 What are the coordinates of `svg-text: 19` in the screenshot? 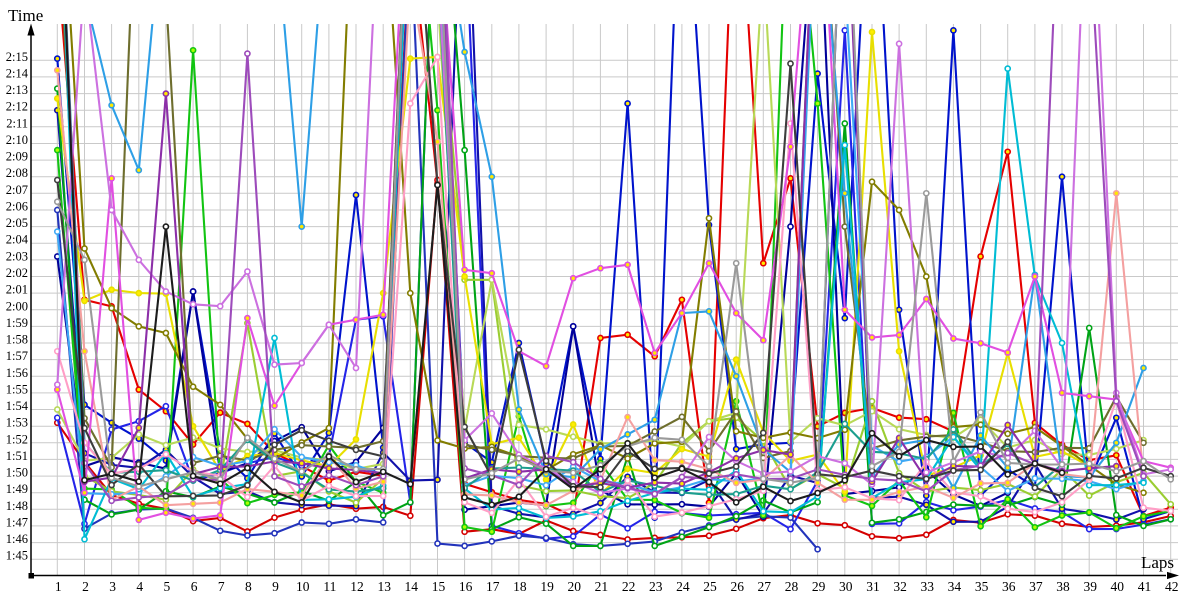 It's located at (547, 586).